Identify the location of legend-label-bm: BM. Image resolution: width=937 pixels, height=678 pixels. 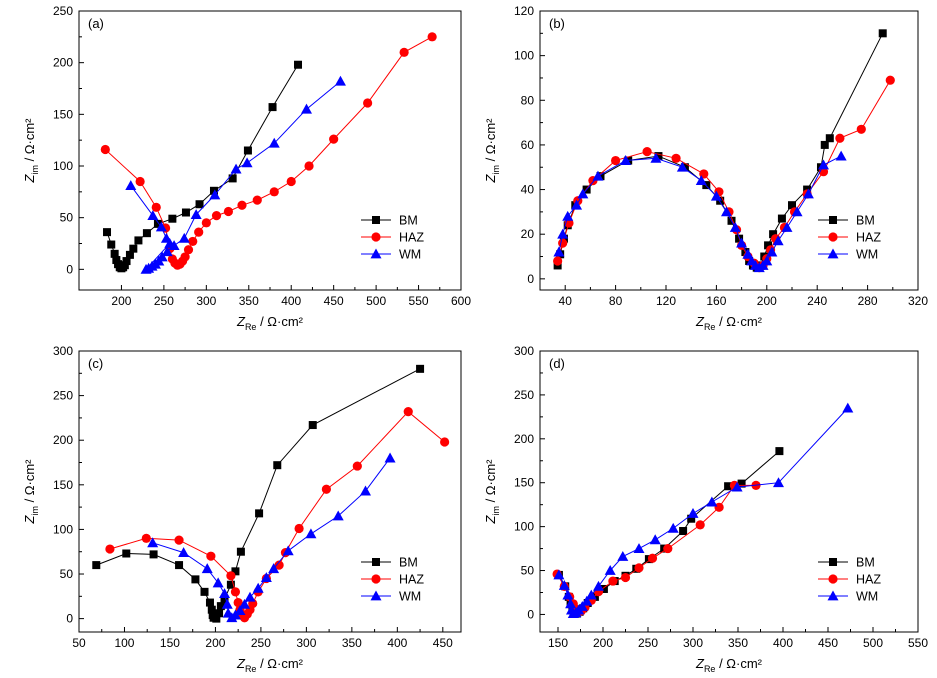
(865, 221).